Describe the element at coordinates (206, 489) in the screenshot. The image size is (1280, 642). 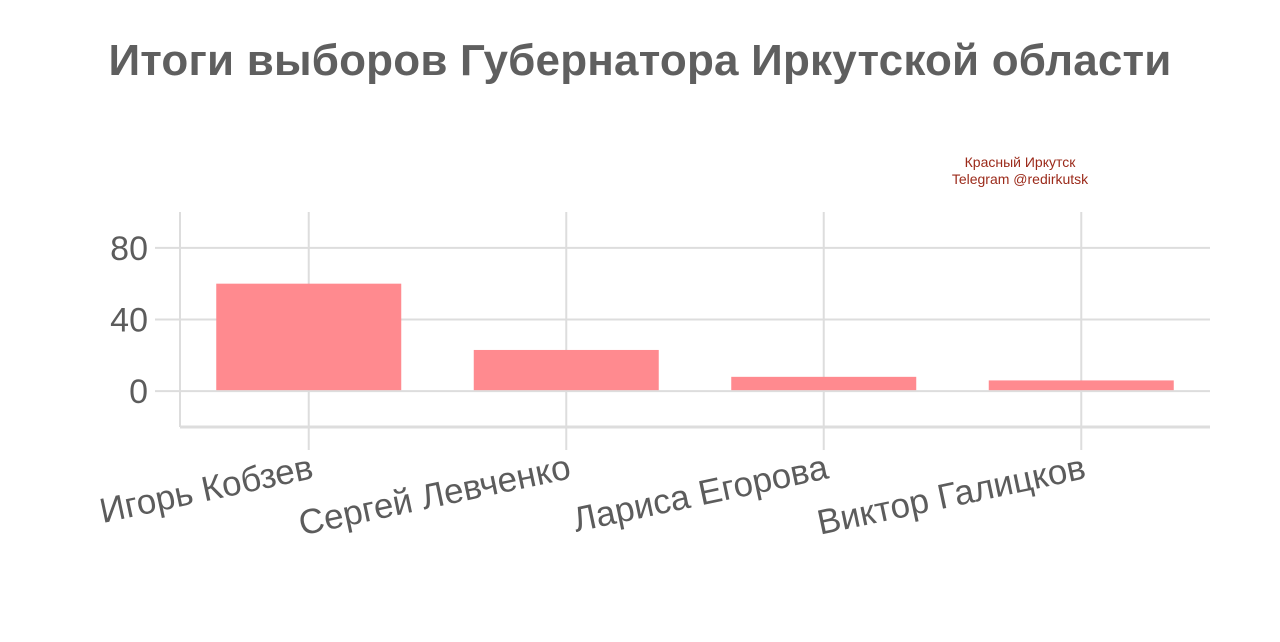
I see `x-tick-label: Игорь Кобзев` at that location.